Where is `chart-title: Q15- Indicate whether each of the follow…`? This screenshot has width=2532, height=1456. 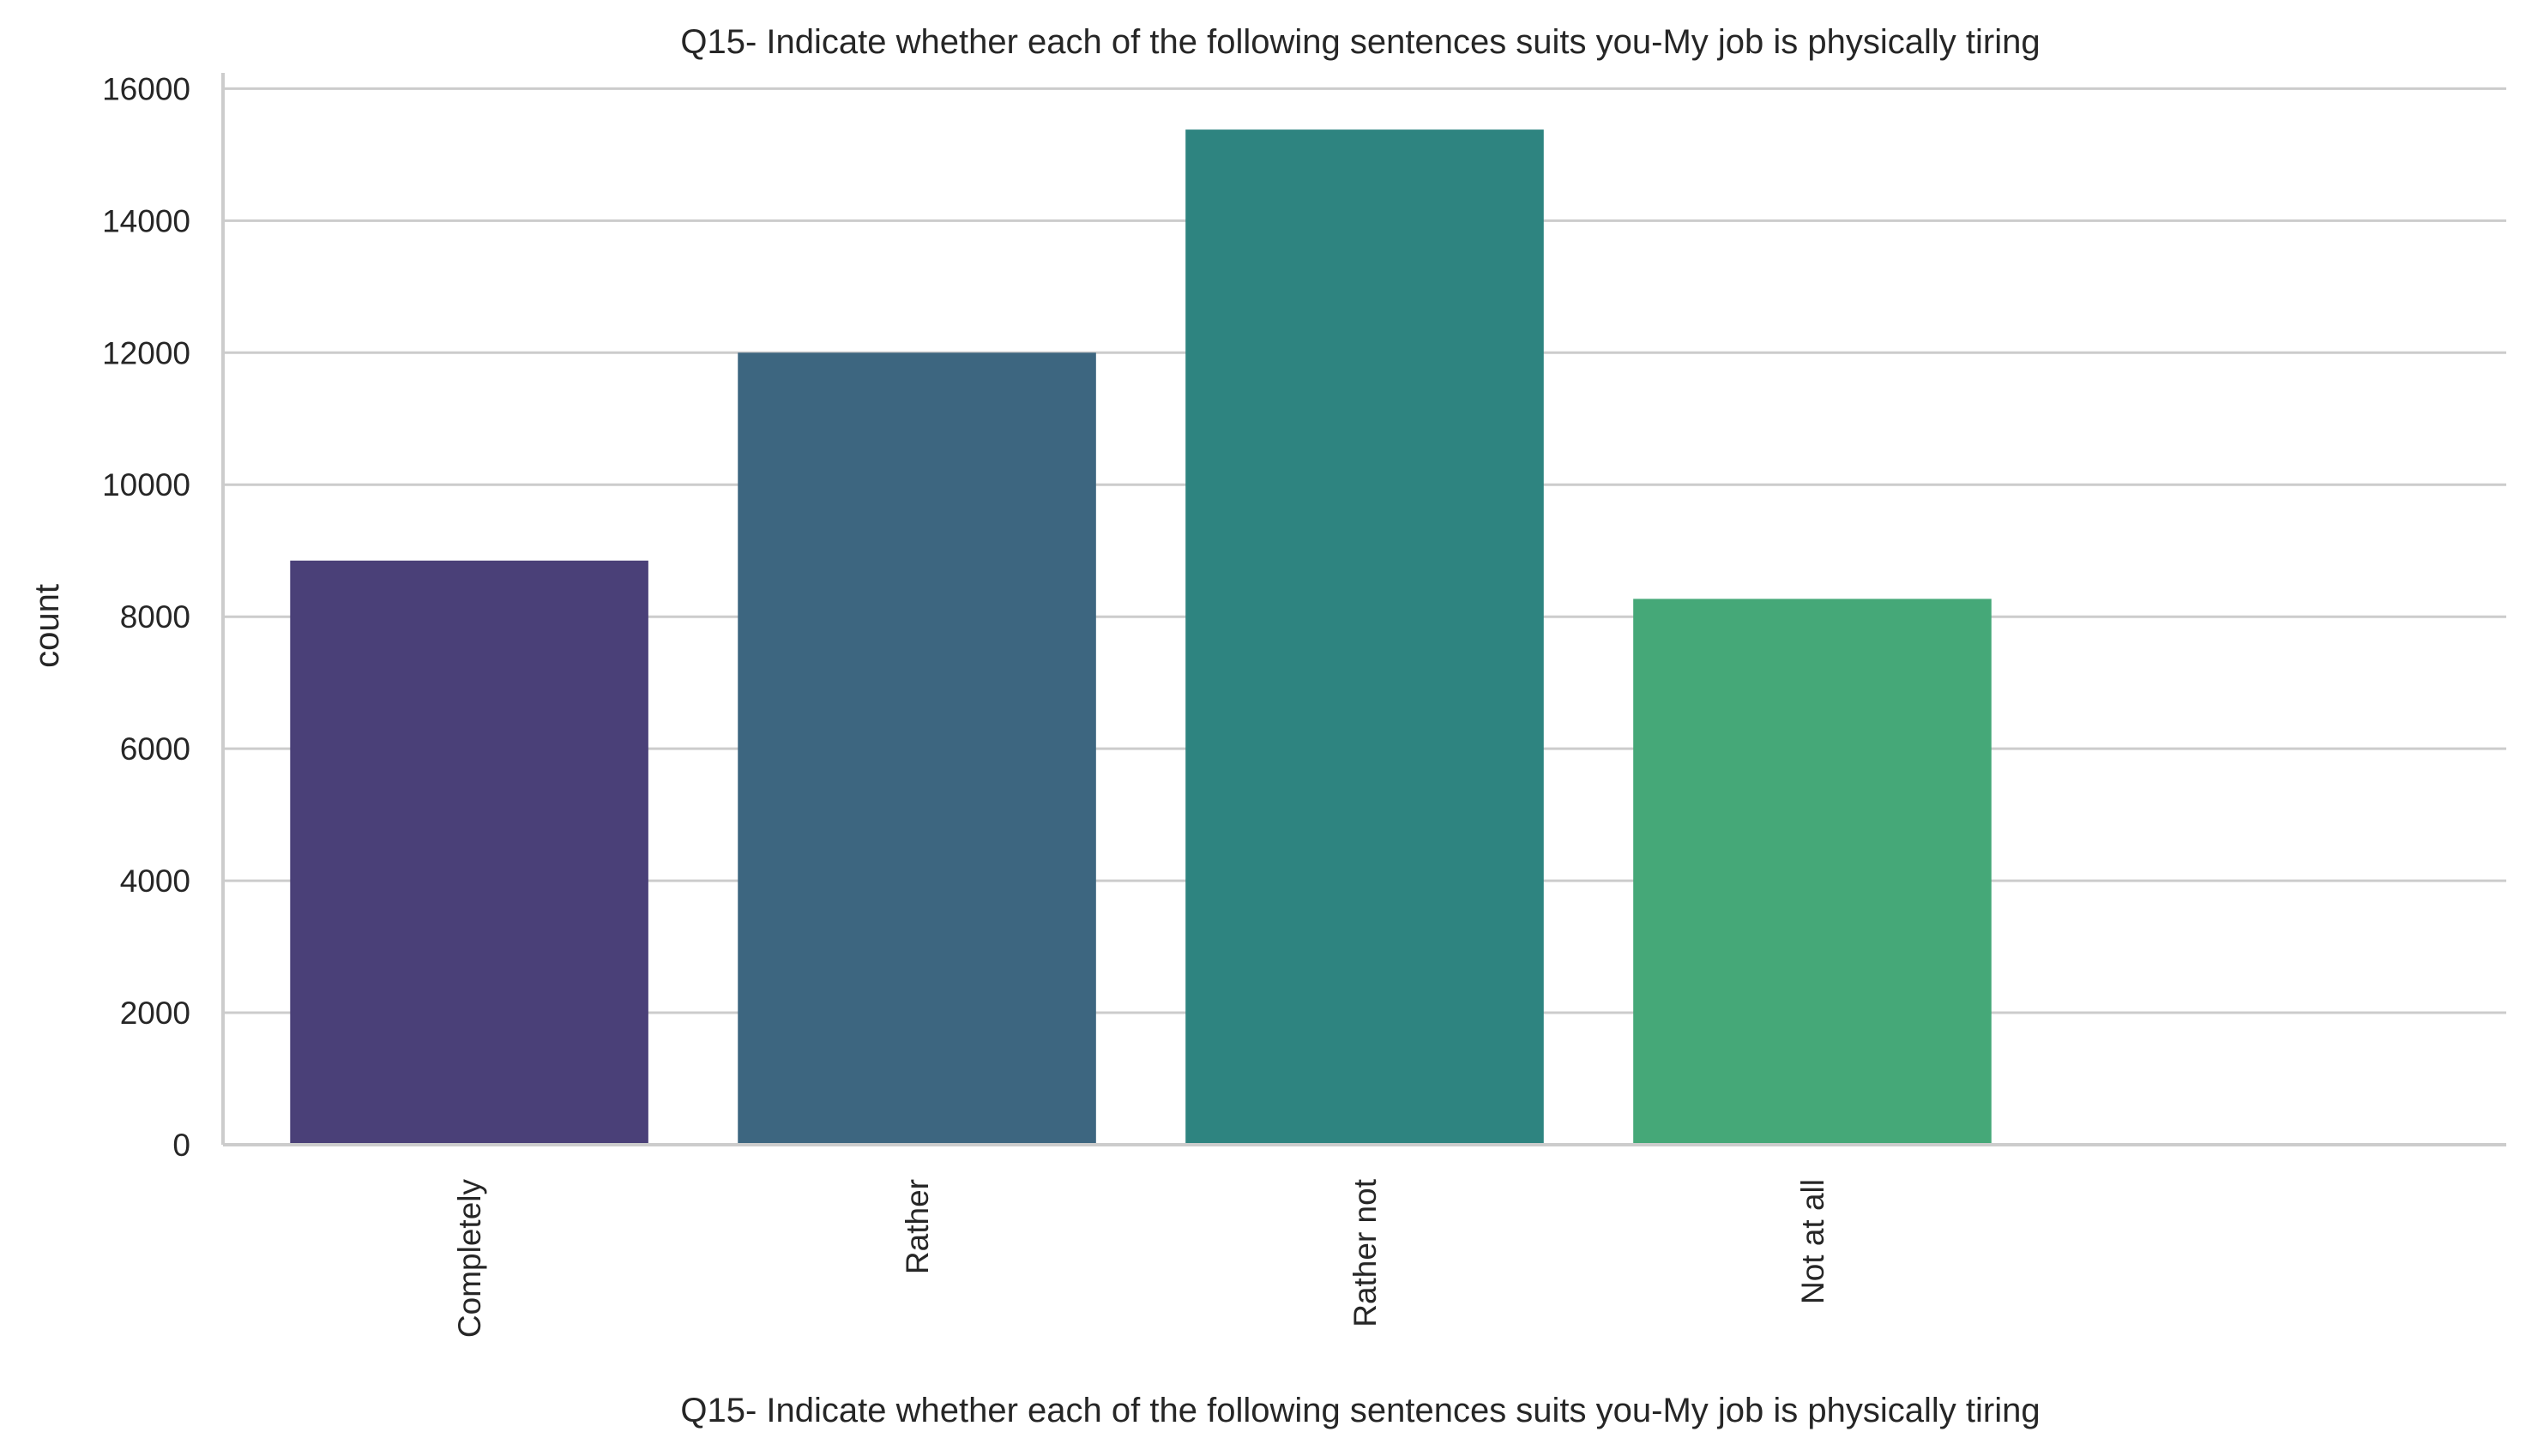 chart-title: Q15- Indicate whether each of the follow… is located at coordinates (1360, 42).